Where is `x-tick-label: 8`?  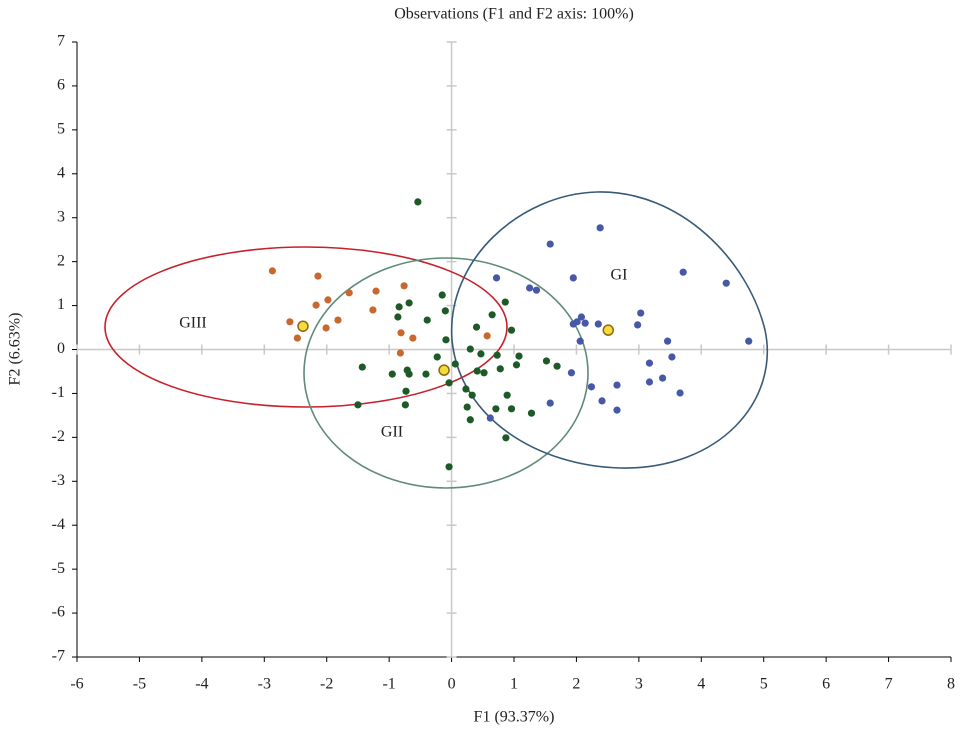
x-tick-label: 8 is located at coordinates (951, 684).